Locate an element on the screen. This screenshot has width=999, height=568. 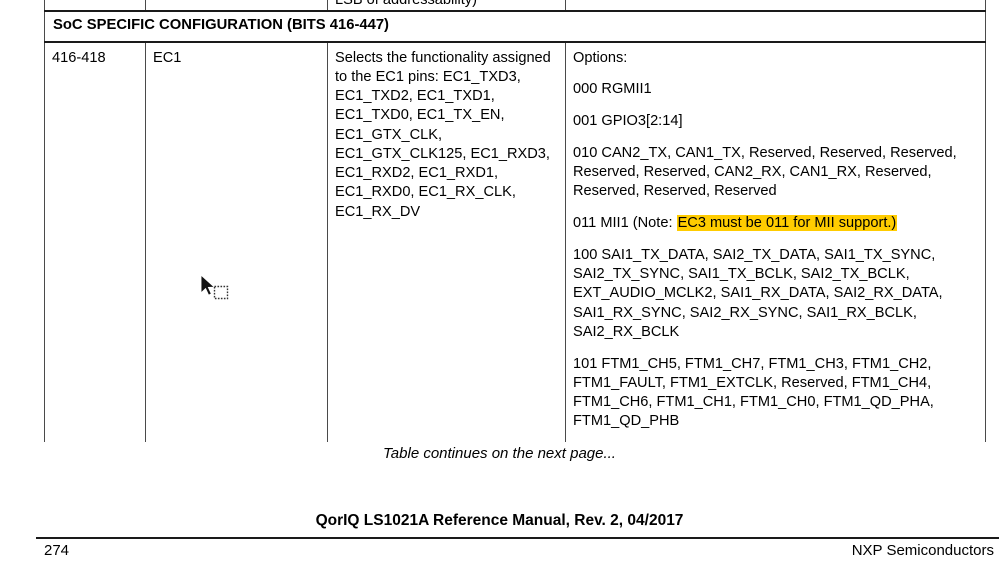
clipped-description-text: LSB of addressability) is located at coordinates (406, 4).